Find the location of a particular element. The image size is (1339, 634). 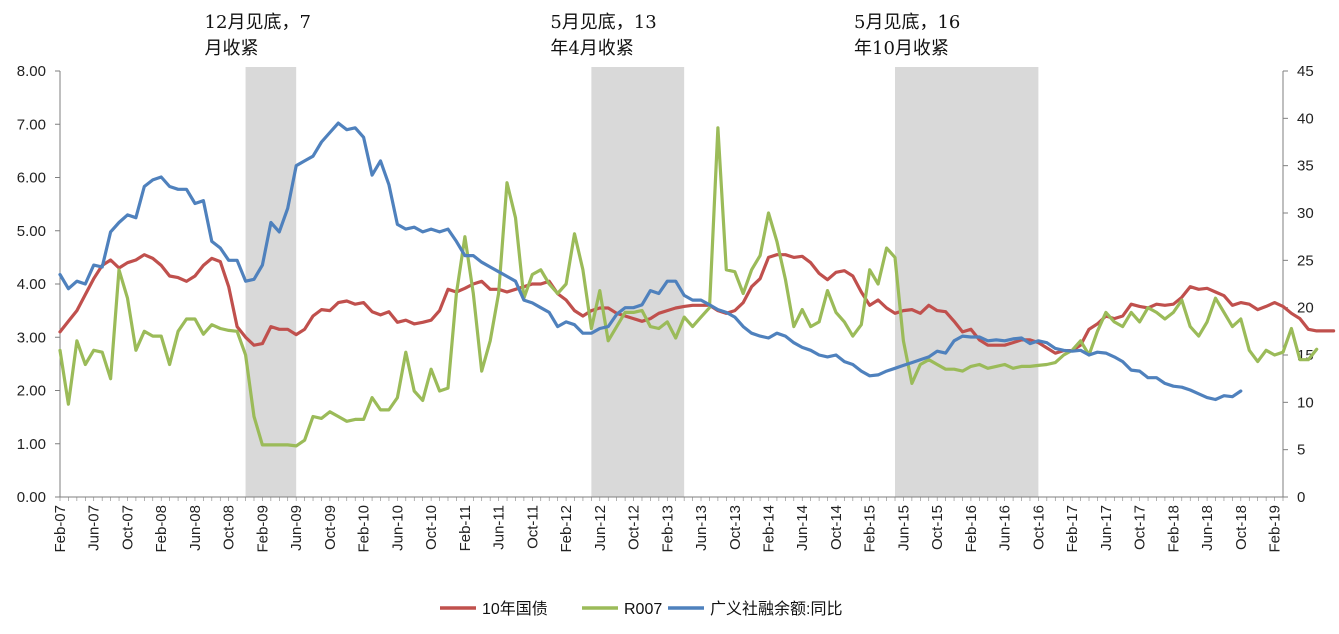

x-tick-label: Jun-16 is located at coordinates (1005, 528).